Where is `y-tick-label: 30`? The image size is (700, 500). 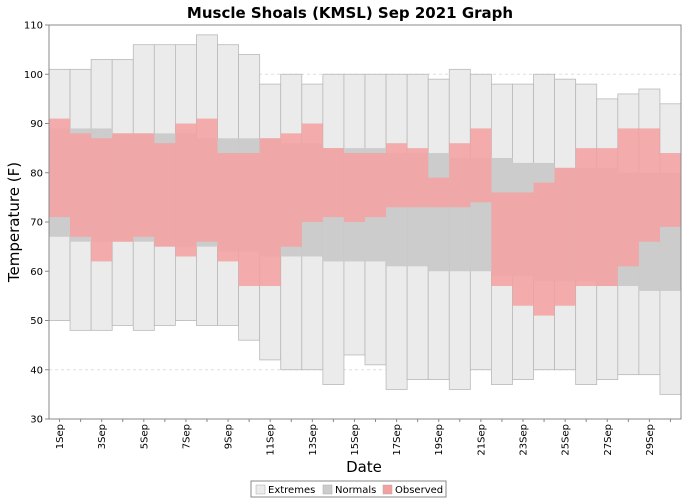
y-tick-label: 30 is located at coordinates (36, 420).